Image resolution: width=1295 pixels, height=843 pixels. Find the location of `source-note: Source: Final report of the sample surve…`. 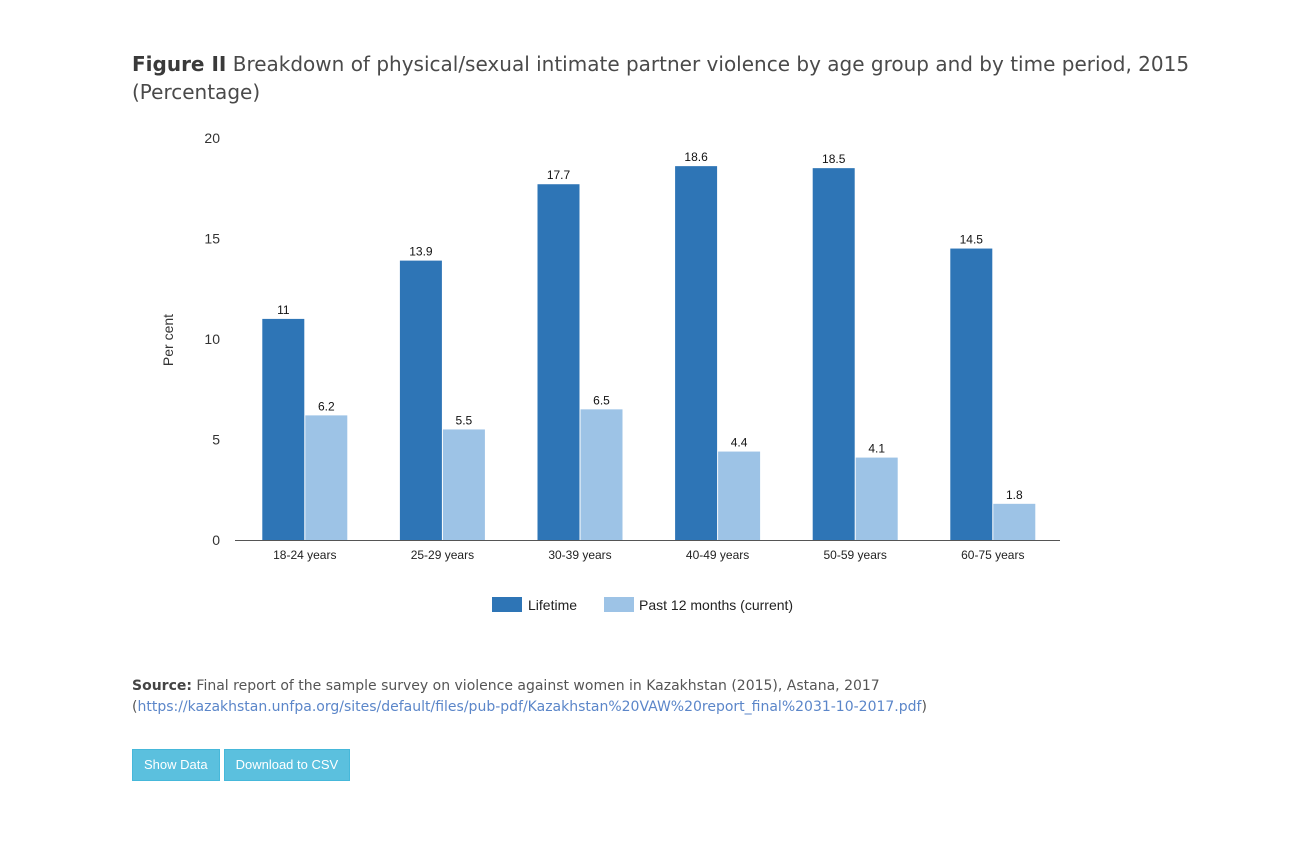

source-note: Source: Final report of the sample surve… is located at coordinates (682, 697).